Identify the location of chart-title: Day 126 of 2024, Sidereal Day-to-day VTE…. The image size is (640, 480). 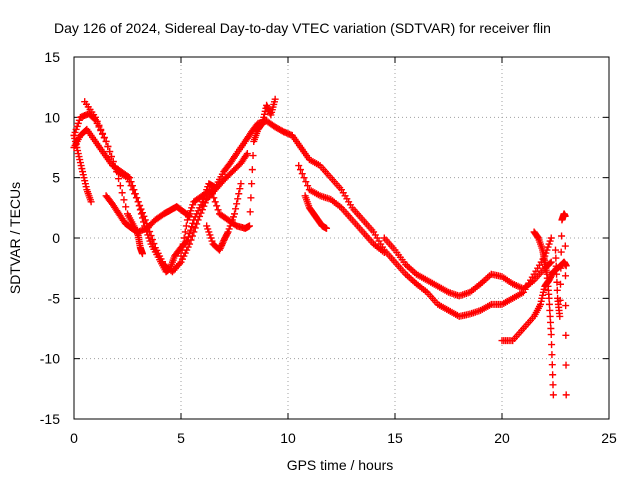
(302, 28).